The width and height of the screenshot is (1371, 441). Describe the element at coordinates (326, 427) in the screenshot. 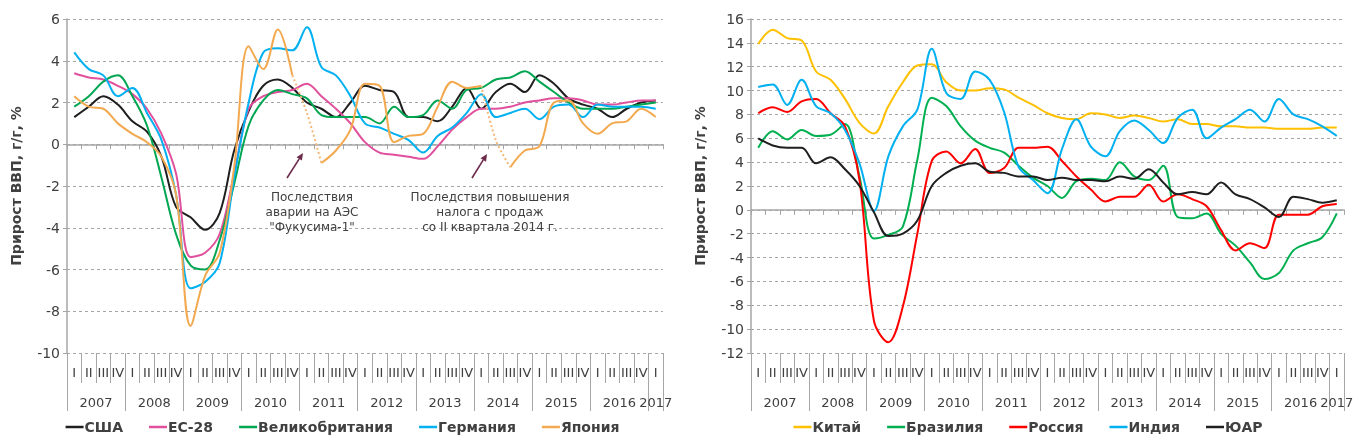

I see `legend-label: Великобритания` at that location.